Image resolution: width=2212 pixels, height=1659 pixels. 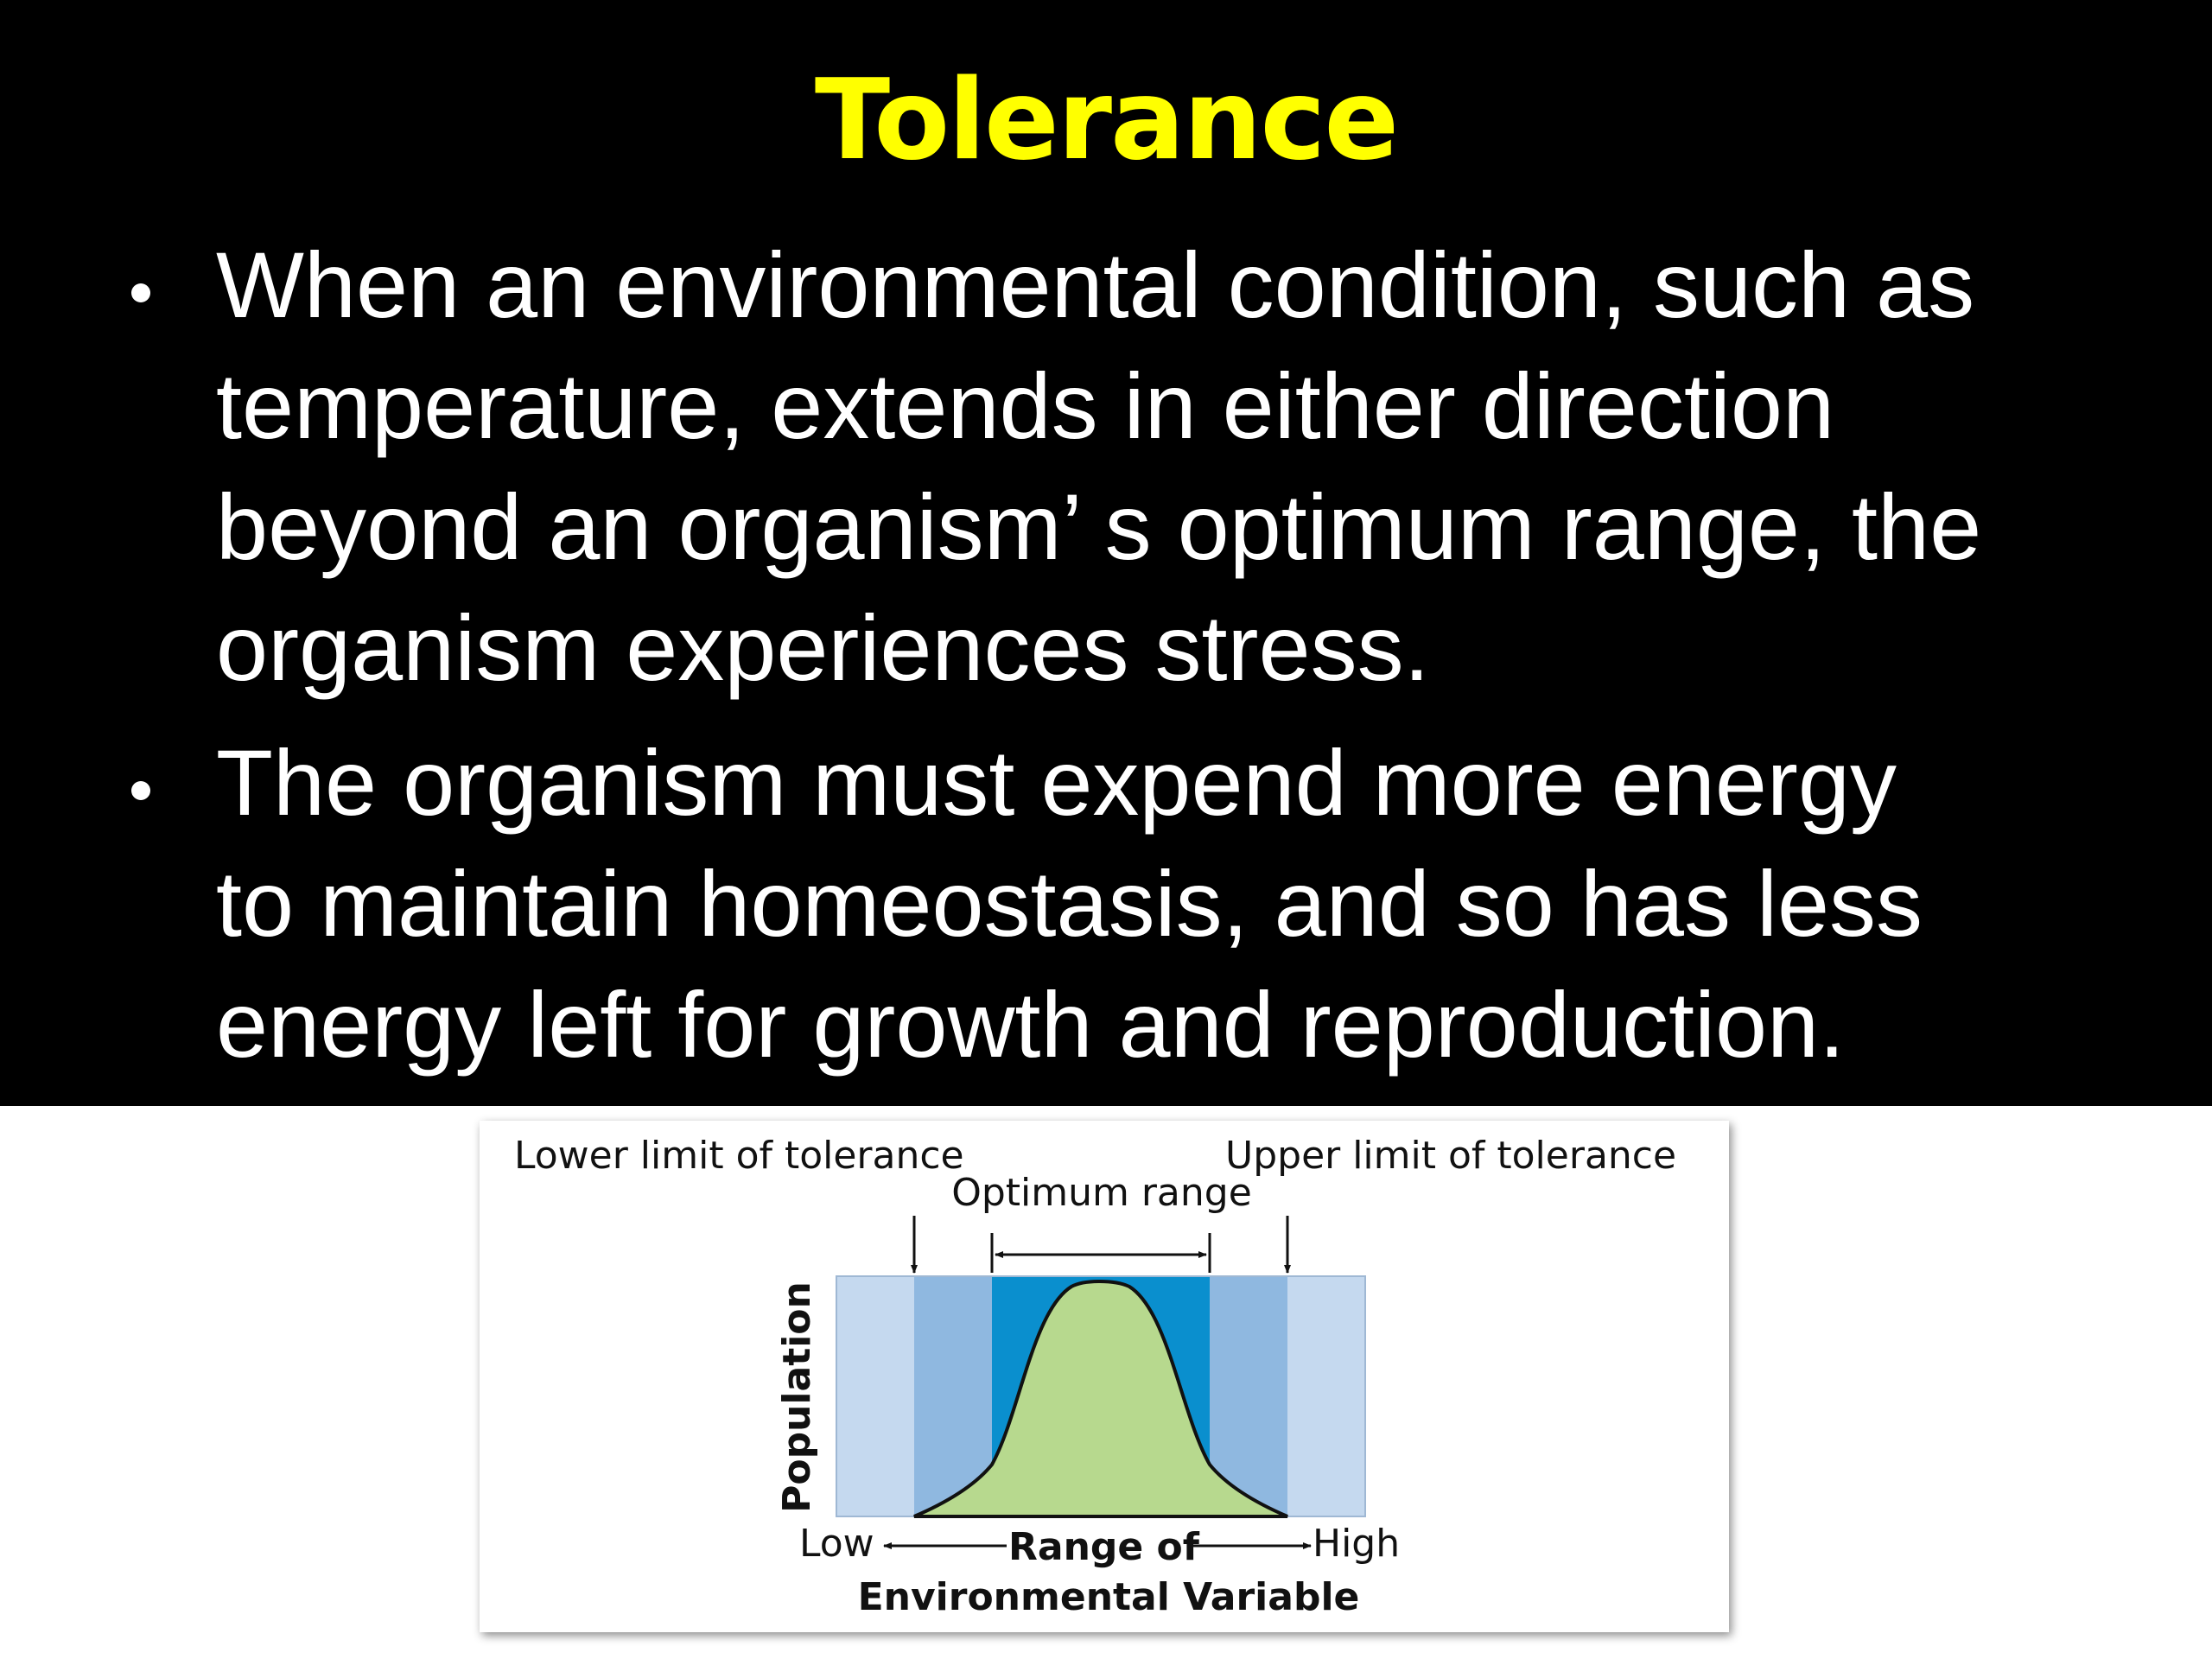 What do you see at coordinates (1356, 1544) in the screenshot?
I see `x-axis-high-label: High` at bounding box center [1356, 1544].